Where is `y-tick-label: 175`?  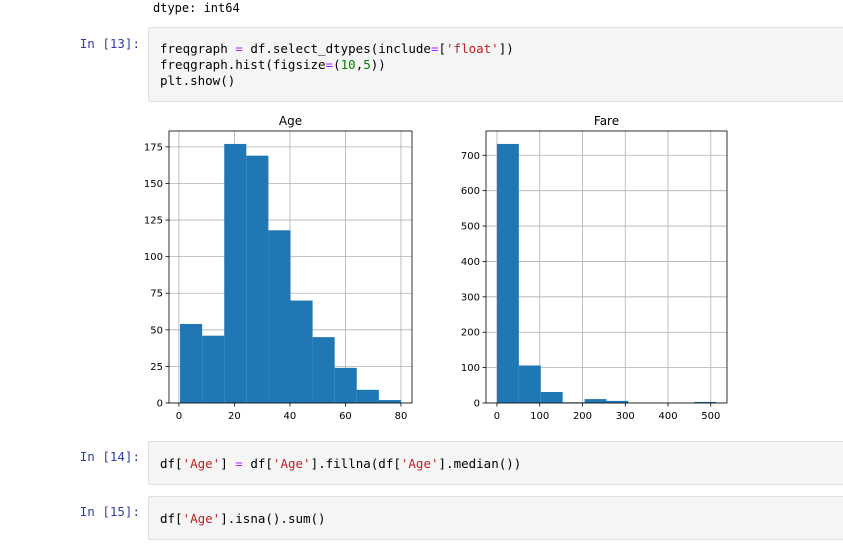
y-tick-label: 175 is located at coordinates (153, 147).